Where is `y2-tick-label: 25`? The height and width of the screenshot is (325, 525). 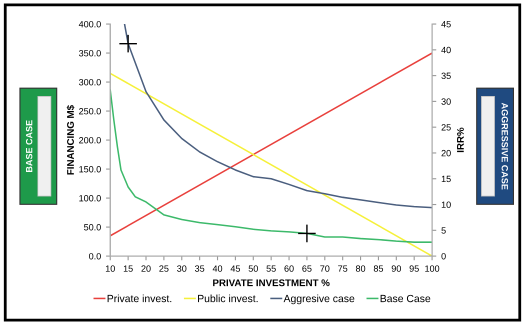 y2-tick-label: 25 is located at coordinates (446, 127).